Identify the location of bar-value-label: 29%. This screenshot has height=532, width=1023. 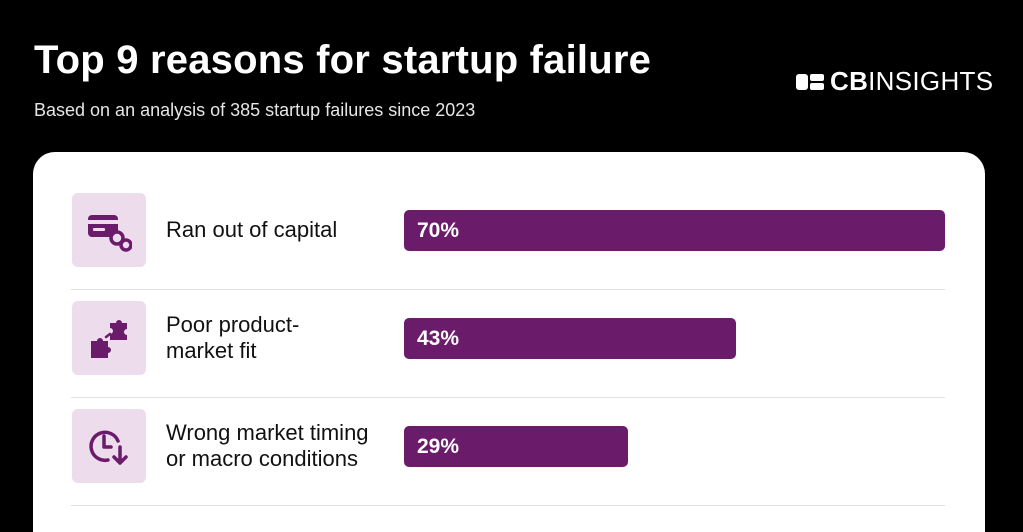
(438, 446).